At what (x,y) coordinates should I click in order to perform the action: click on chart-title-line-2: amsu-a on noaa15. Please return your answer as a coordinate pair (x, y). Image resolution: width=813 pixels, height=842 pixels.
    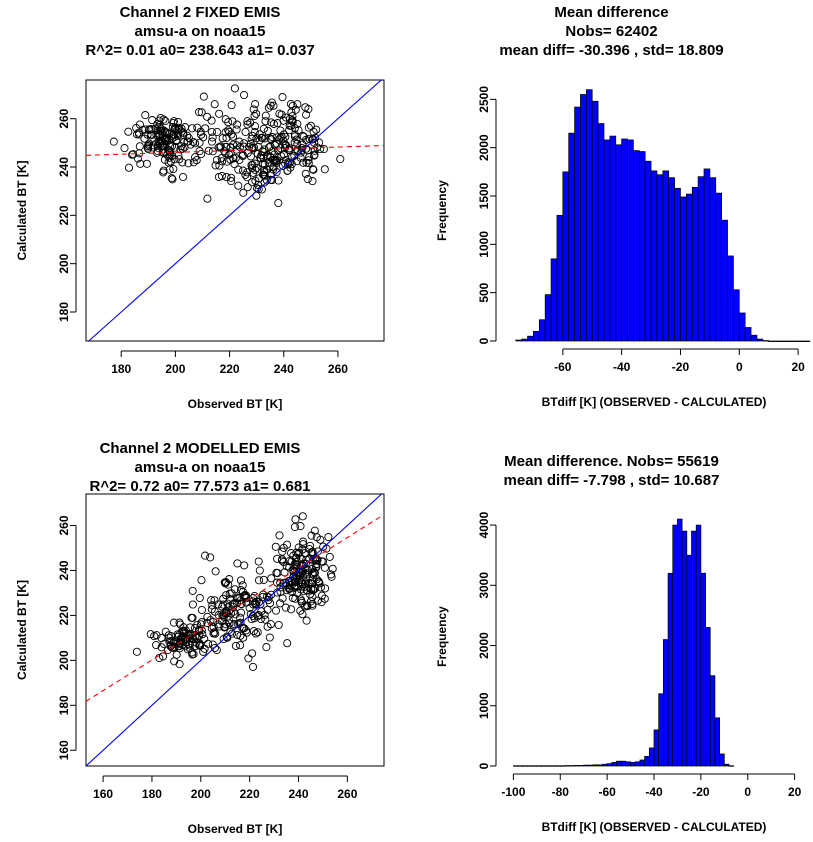
    Looking at the image, I should click on (200, 467).